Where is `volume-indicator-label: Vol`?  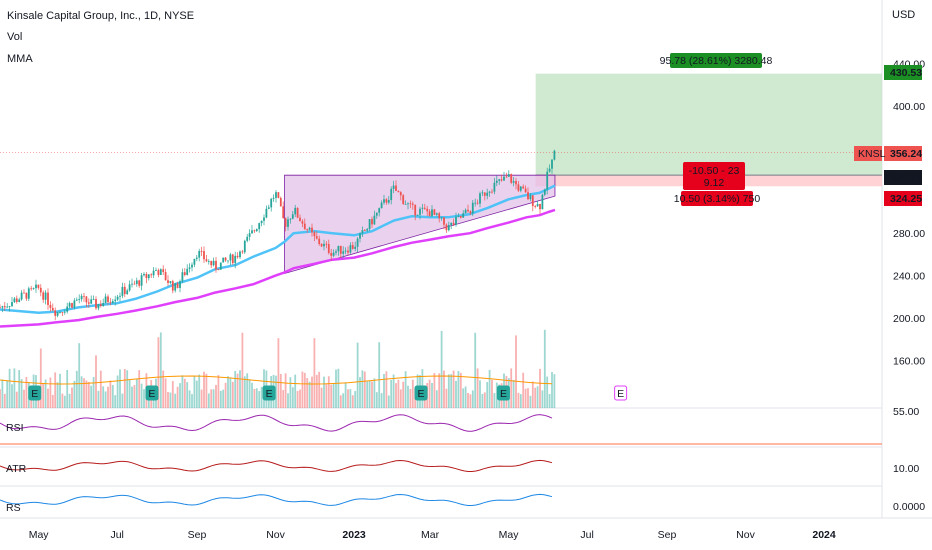 volume-indicator-label: Vol is located at coordinates (15, 37).